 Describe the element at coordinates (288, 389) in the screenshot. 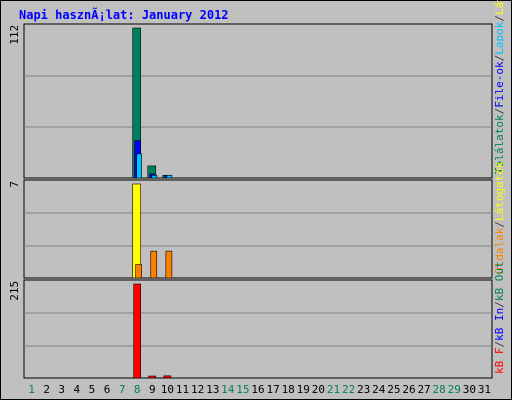

I see `x-tick-label-day-18: 18` at that location.